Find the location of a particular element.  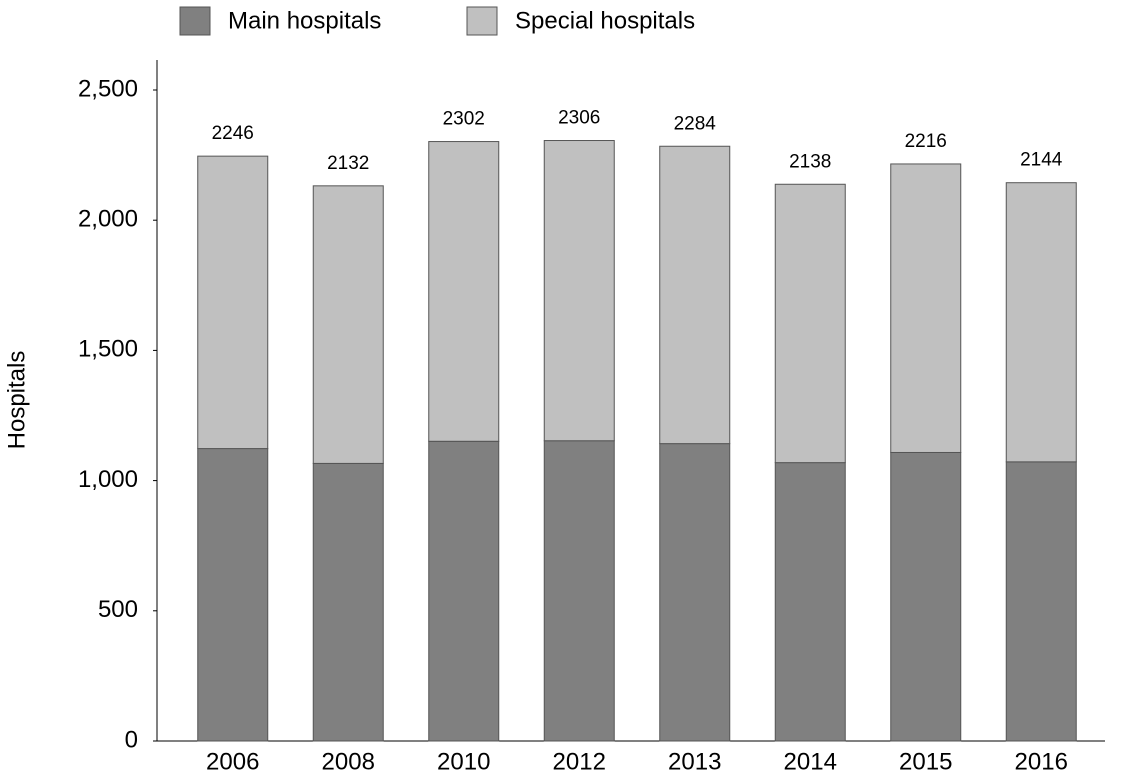

total-label: 2306 is located at coordinates (579, 118).